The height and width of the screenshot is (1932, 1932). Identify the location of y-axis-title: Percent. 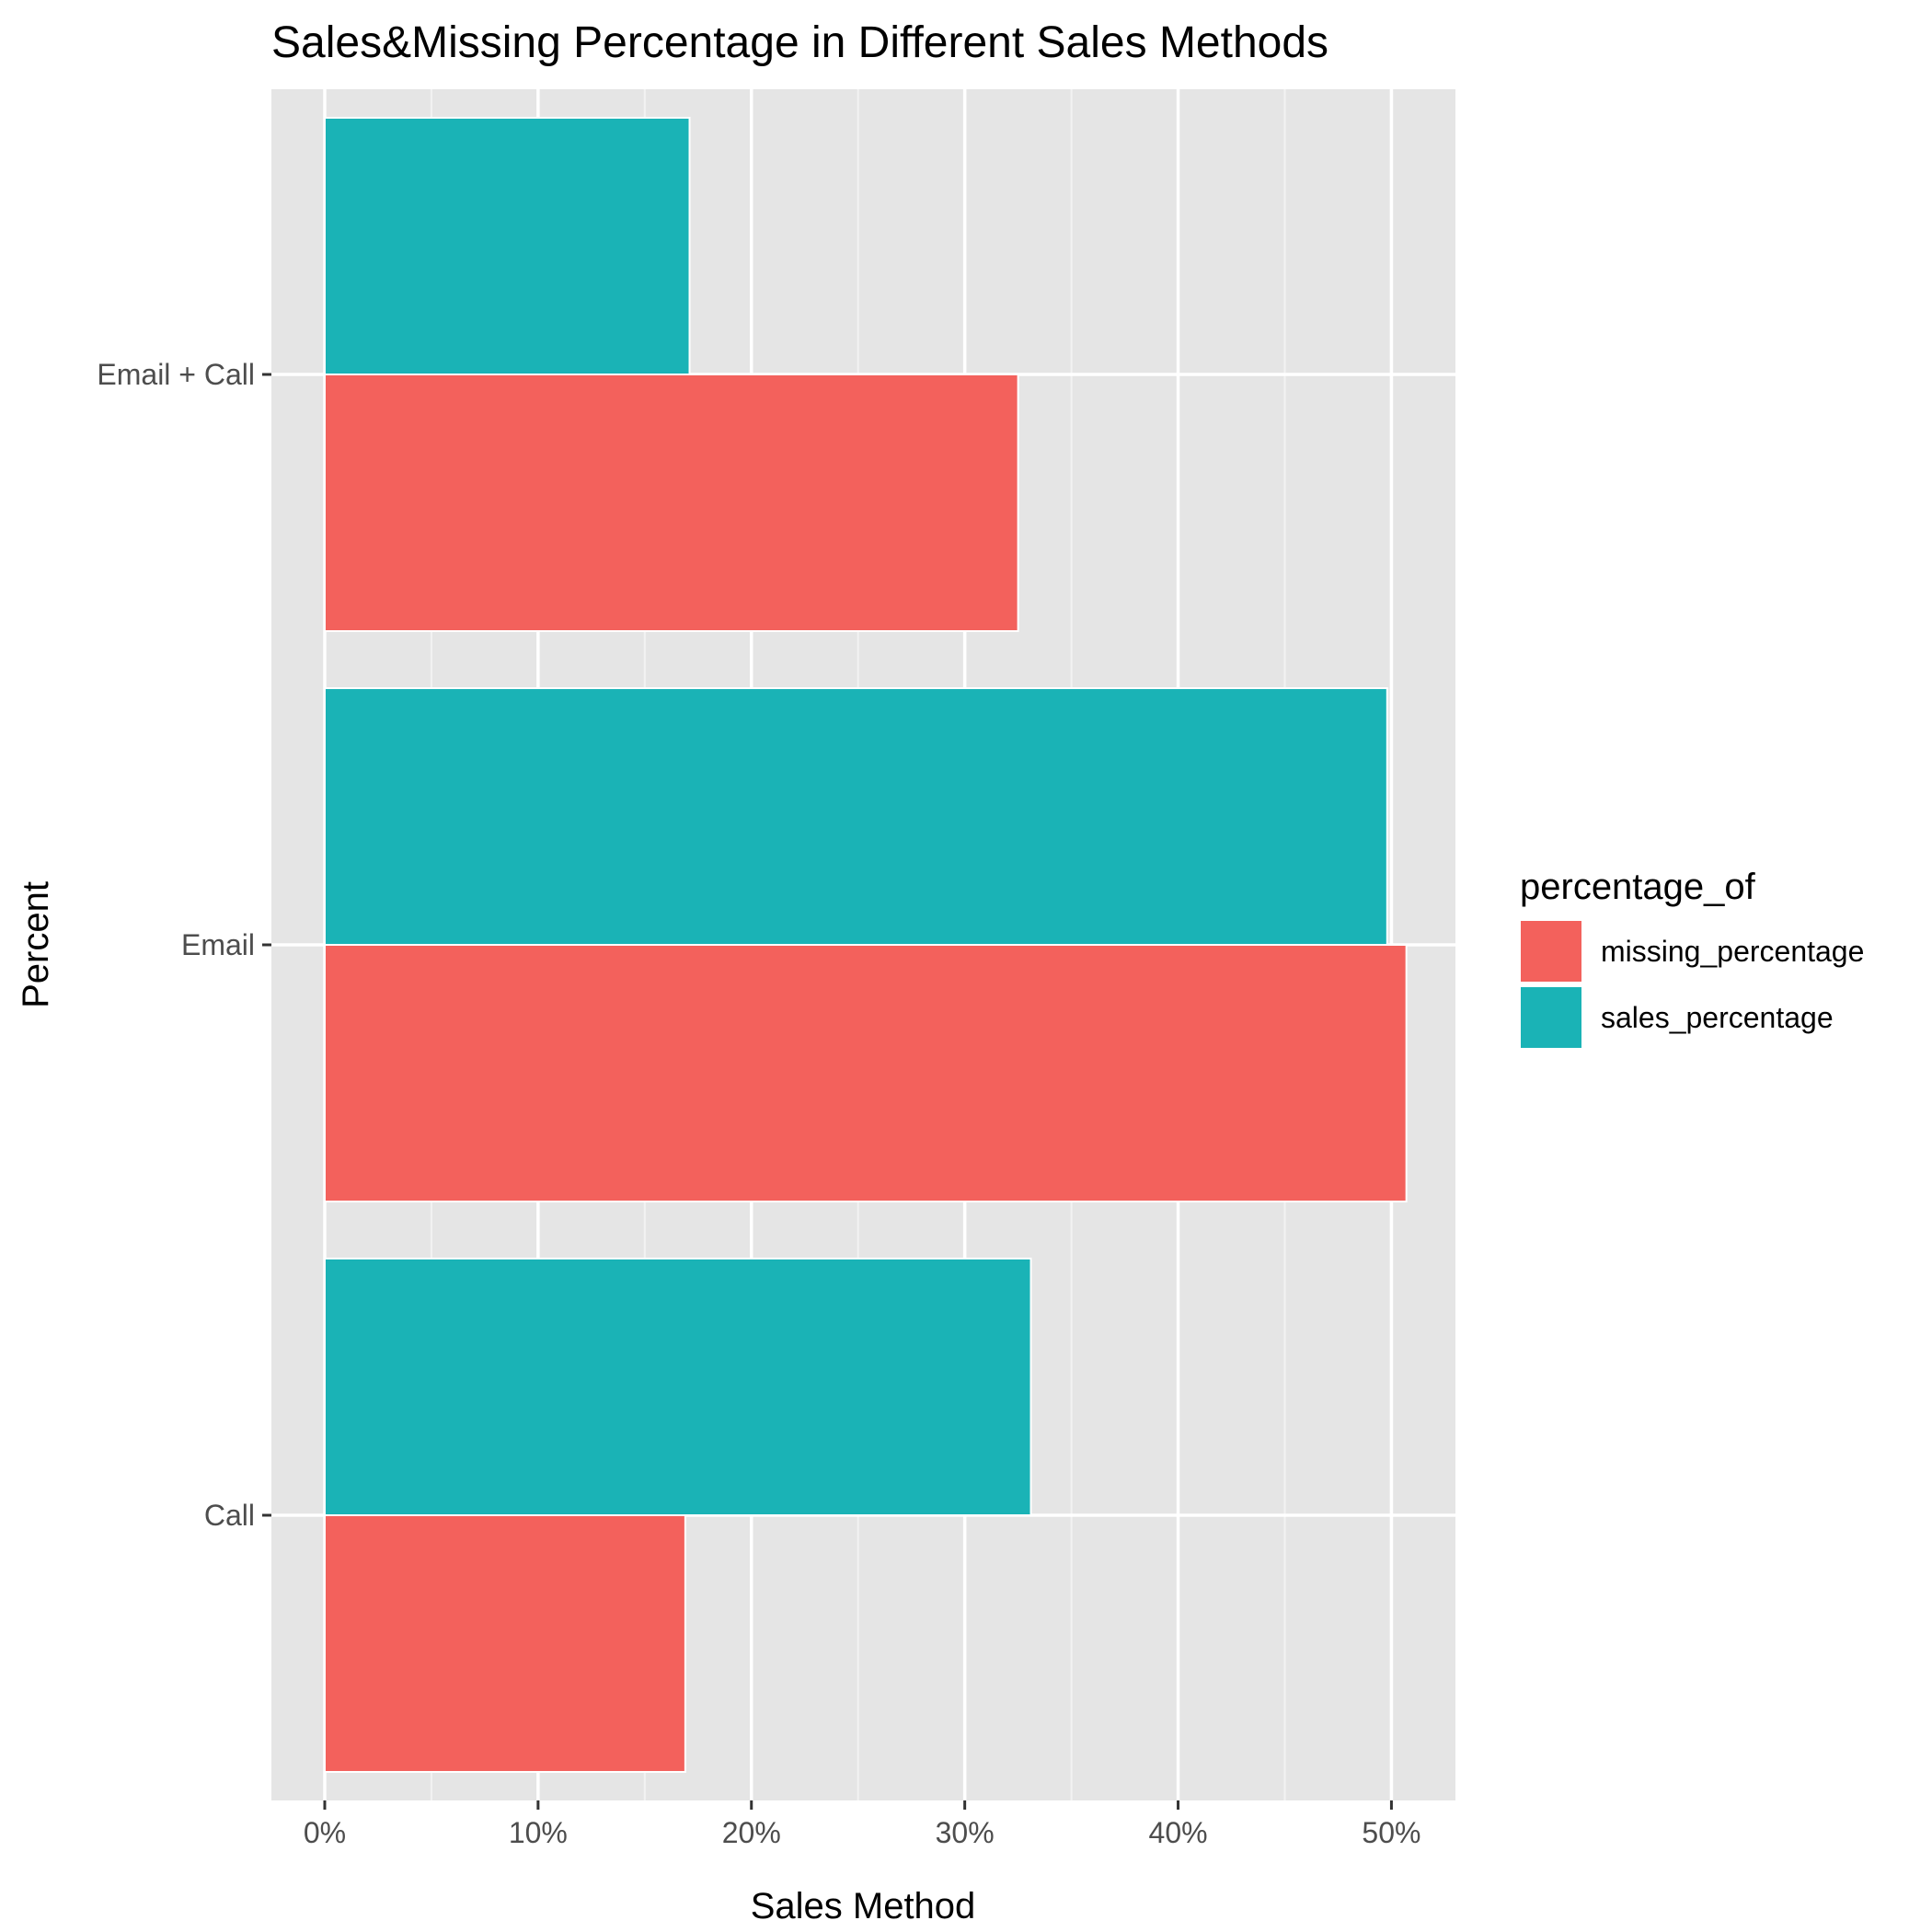
(36, 945).